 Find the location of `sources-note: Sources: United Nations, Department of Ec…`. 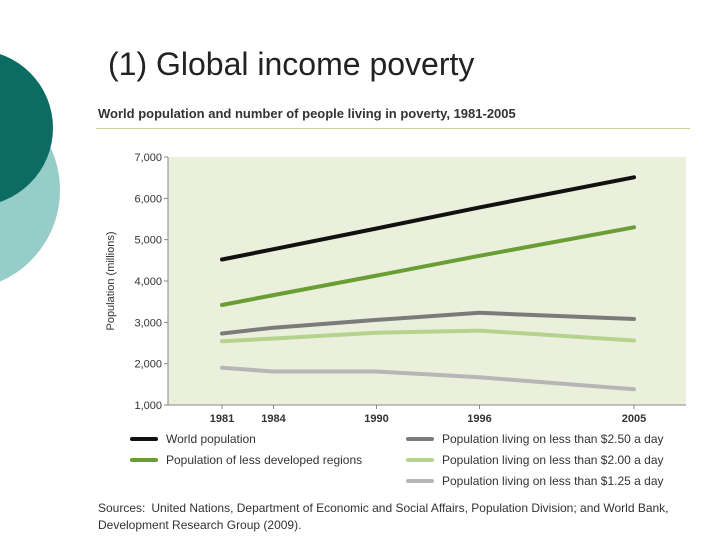

sources-note: Sources: United Nations, Department of Ec… is located at coordinates (398, 517).